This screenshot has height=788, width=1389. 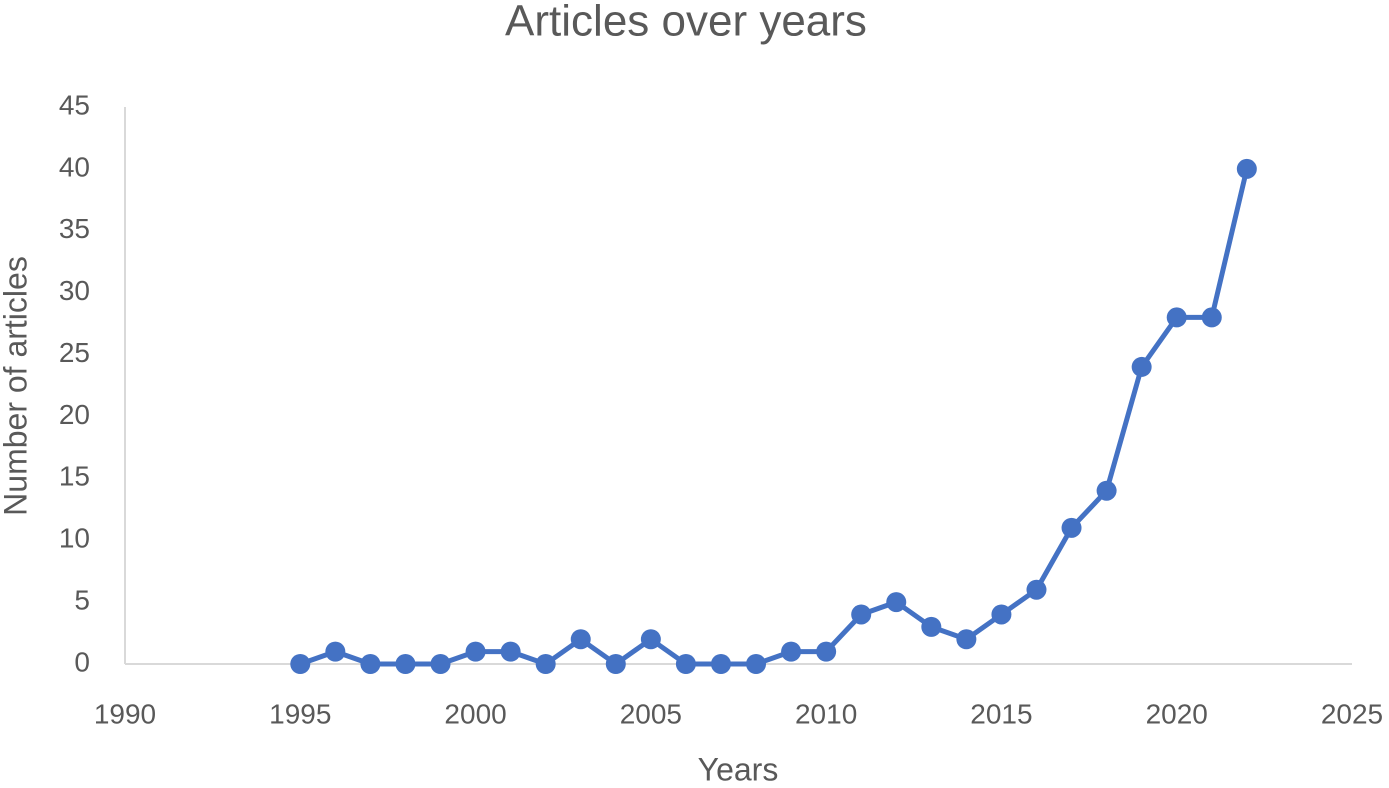 What do you see at coordinates (74, 476) in the screenshot?
I see `y-tick-label: 15` at bounding box center [74, 476].